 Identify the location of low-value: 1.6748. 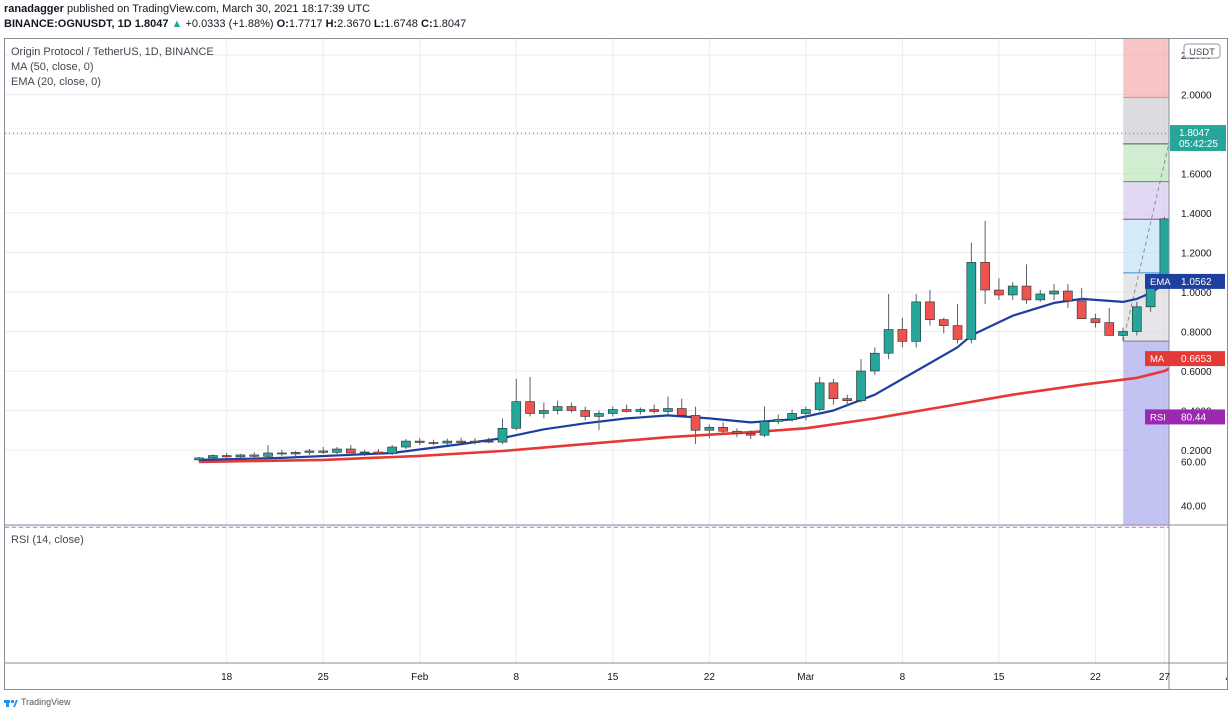
(401, 24).